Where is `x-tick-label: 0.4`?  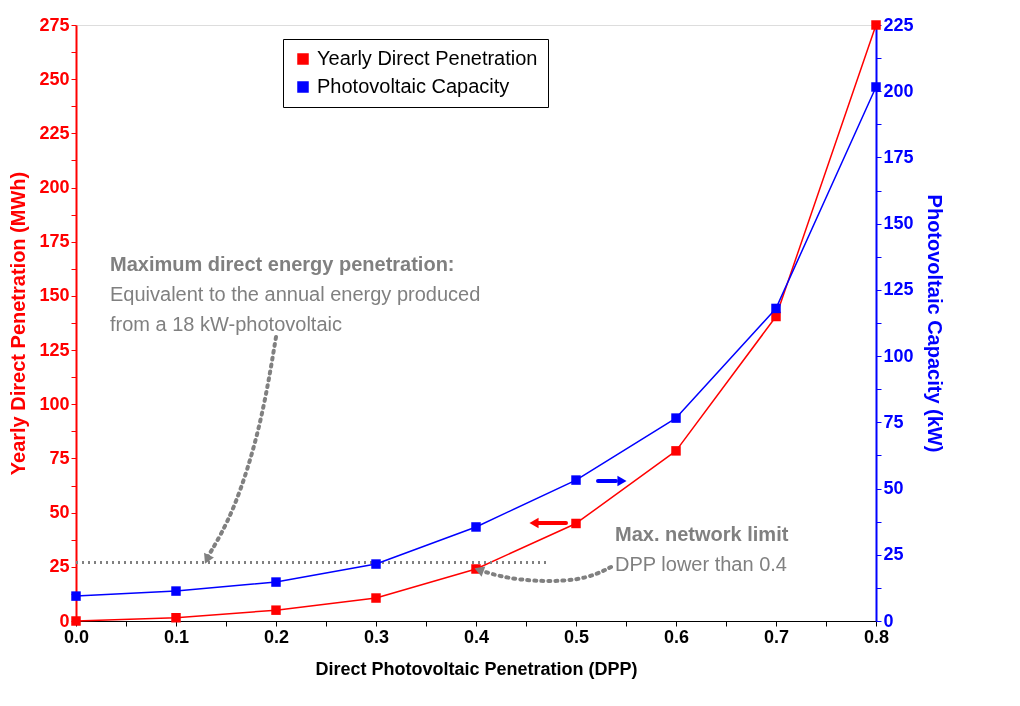 x-tick-label: 0.4 is located at coordinates (476, 636).